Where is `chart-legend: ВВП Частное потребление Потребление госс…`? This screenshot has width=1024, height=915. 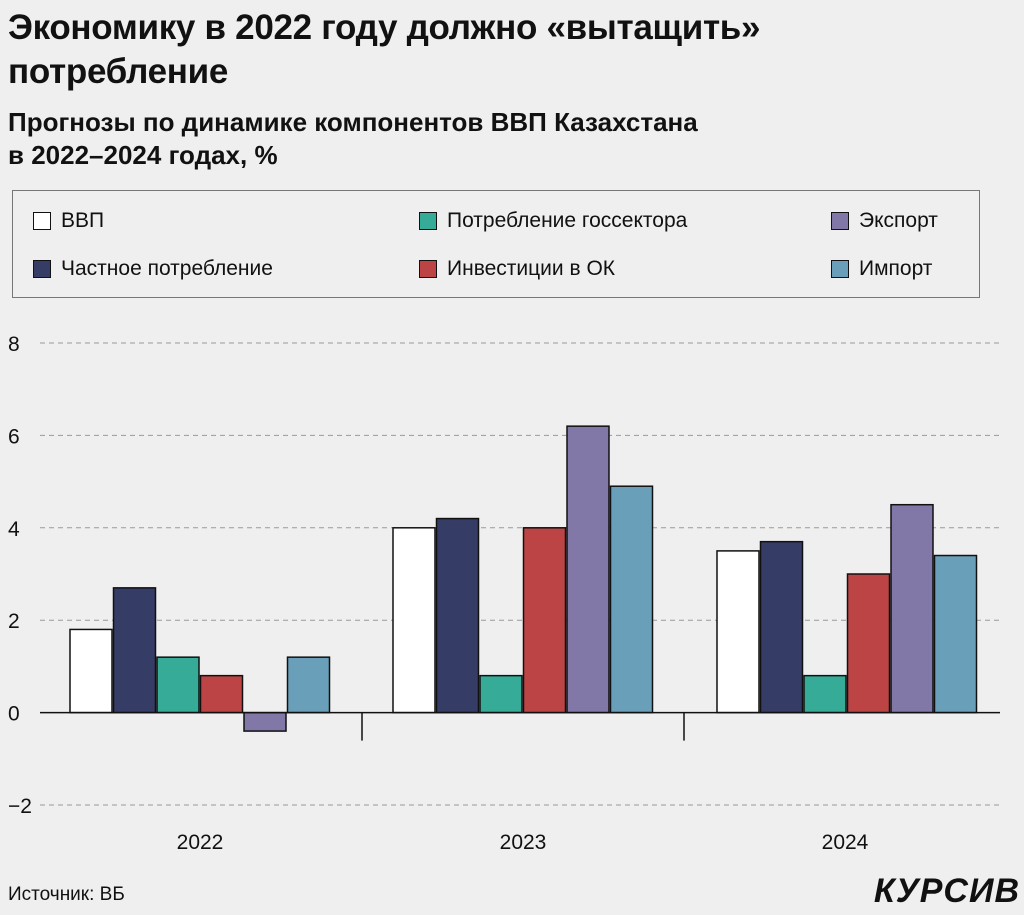 chart-legend: ВВП Частное потребление Потребление госс… is located at coordinates (496, 244).